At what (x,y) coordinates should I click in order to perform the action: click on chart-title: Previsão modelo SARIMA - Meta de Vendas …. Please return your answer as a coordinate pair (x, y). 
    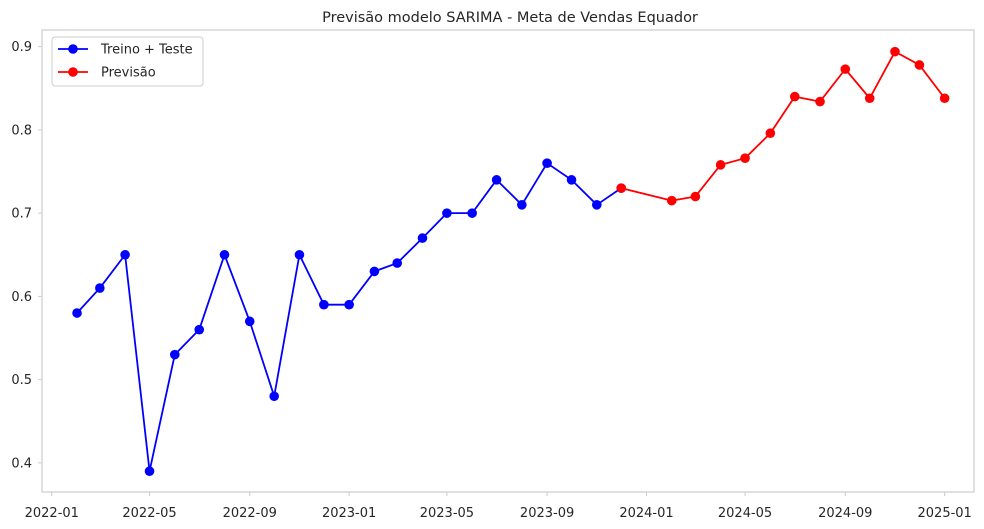
    Looking at the image, I should click on (510, 18).